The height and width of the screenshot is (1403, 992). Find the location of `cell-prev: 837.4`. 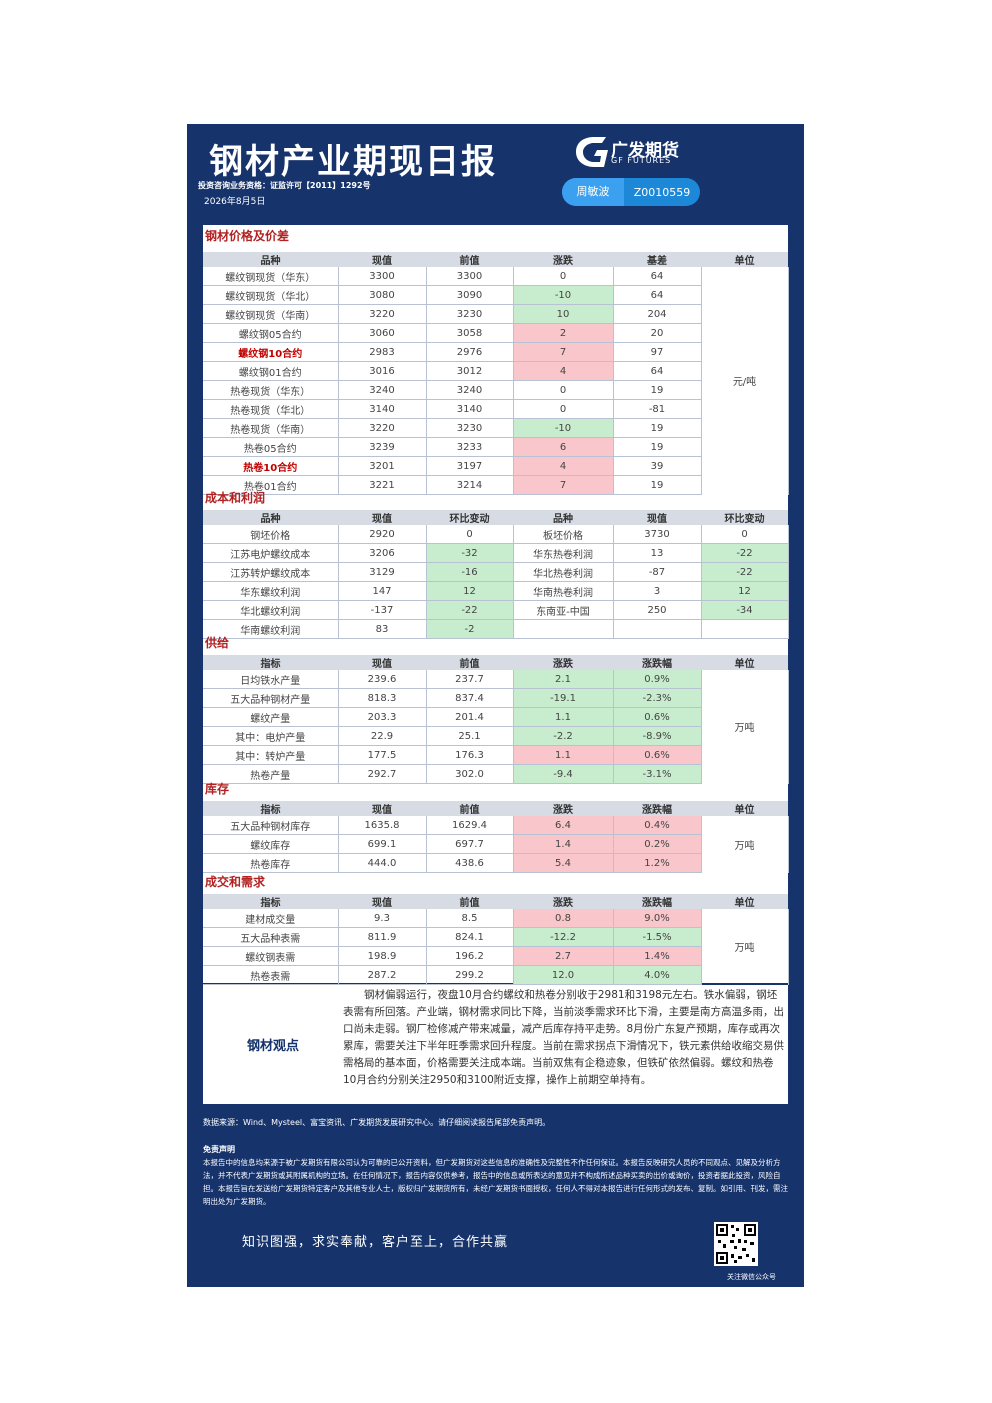

cell-prev: 837.4 is located at coordinates (470, 698).